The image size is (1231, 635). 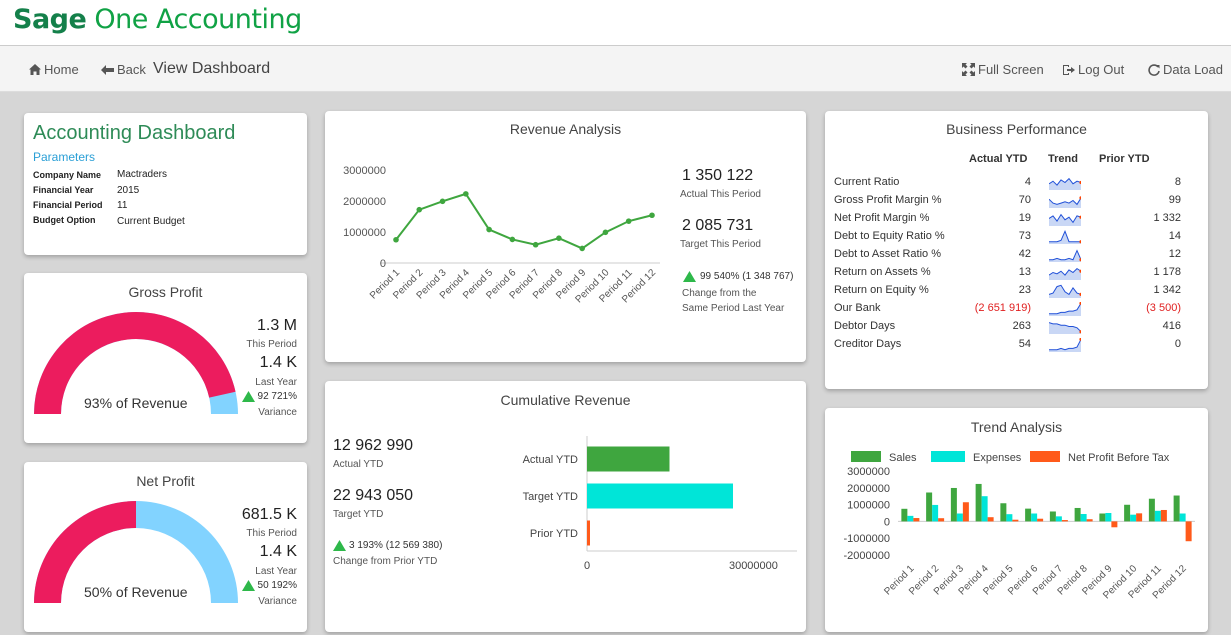 I want to click on business-row: Debtor Days 263 416, so click(x=1016, y=329).